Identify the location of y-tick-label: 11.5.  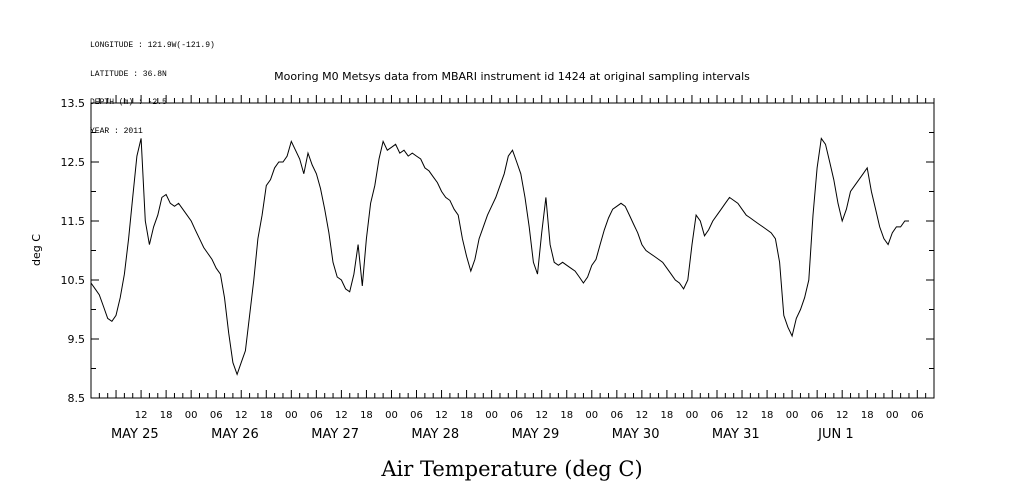
(73, 221).